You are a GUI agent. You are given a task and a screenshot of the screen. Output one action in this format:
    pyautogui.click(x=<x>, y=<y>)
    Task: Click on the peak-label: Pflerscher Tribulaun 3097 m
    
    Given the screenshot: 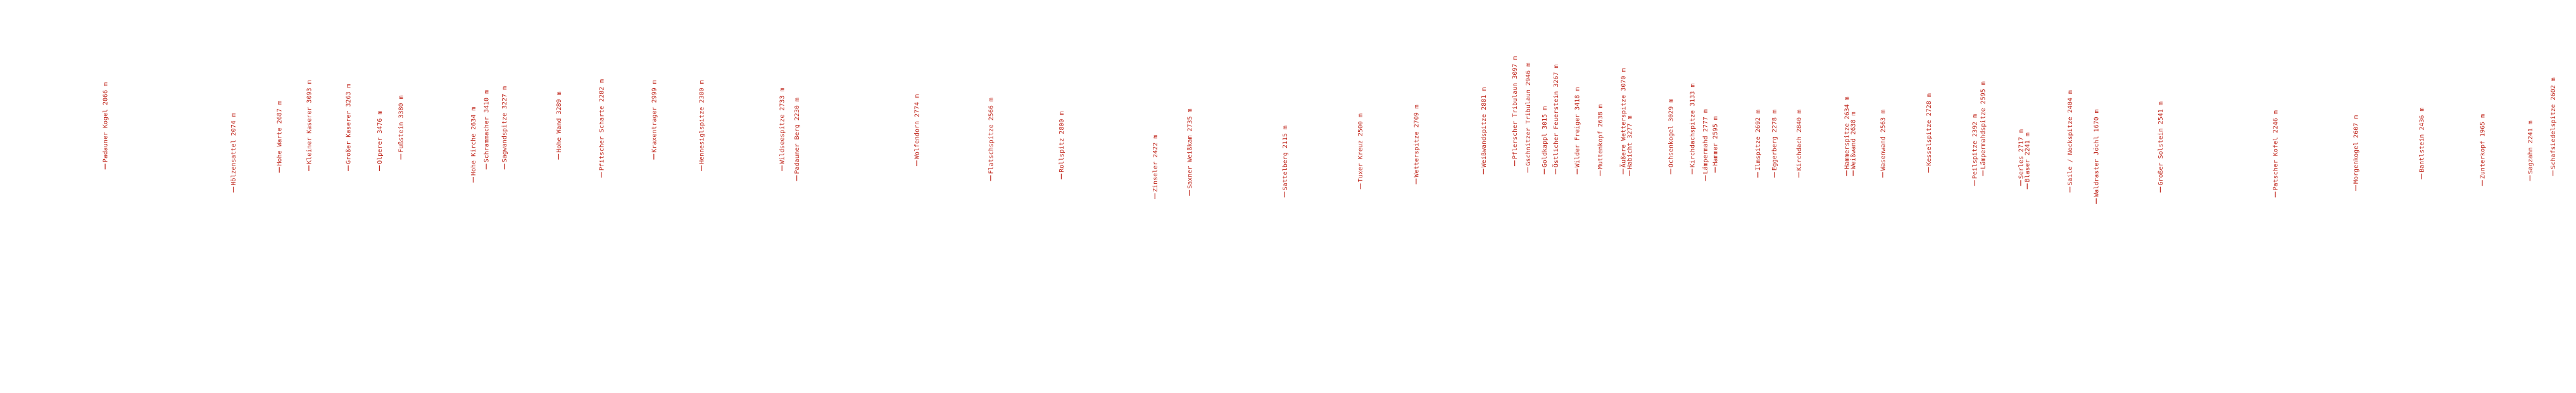 What is the action you would take?
    pyautogui.click(x=1515, y=112)
    